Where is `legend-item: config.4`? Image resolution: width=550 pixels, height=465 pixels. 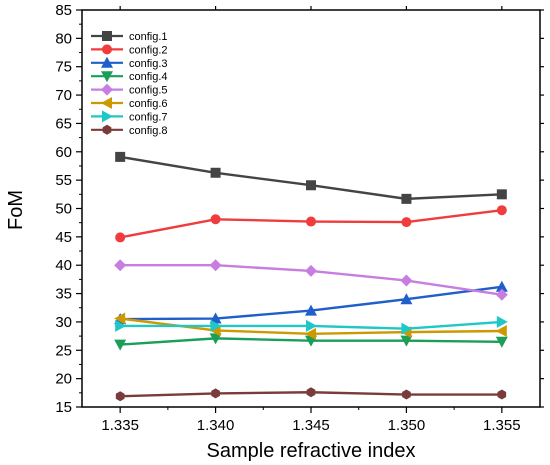 legend-item: config.4 is located at coordinates (129, 77).